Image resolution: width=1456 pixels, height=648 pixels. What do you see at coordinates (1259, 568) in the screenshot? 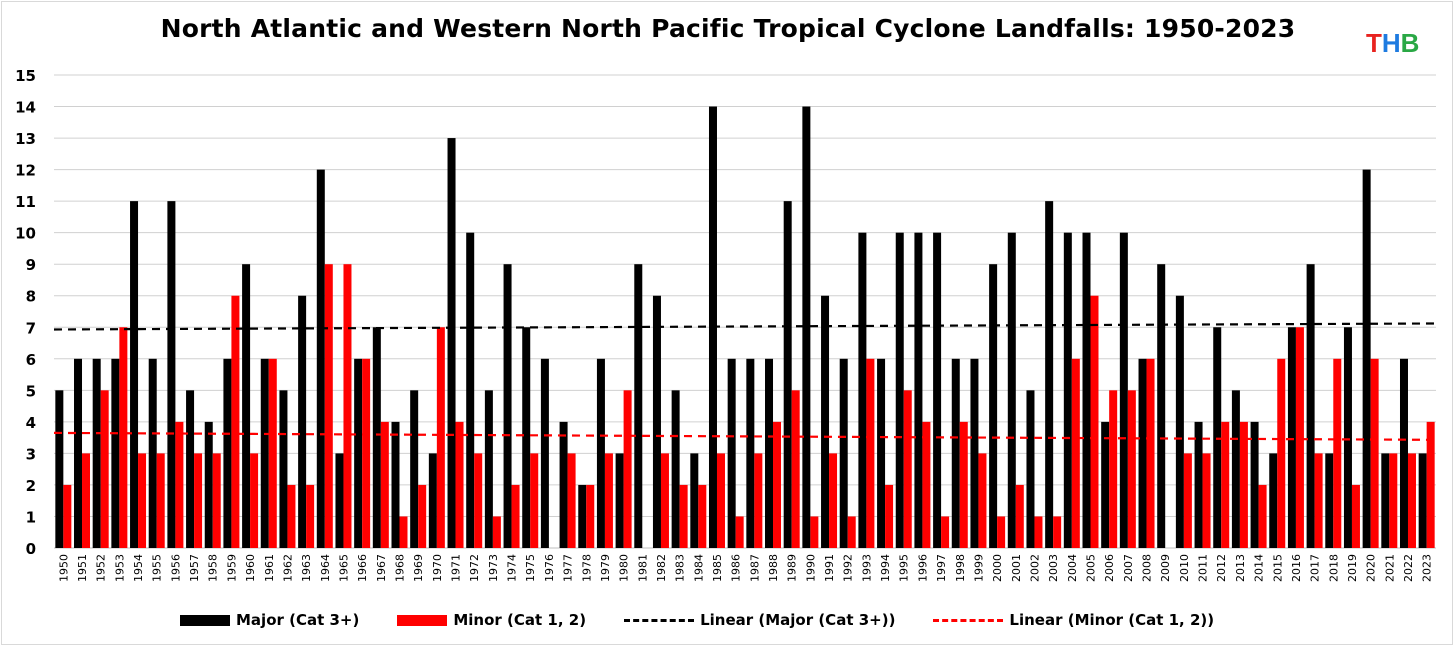
I see `x-tick-label: 2014` at bounding box center [1259, 568].